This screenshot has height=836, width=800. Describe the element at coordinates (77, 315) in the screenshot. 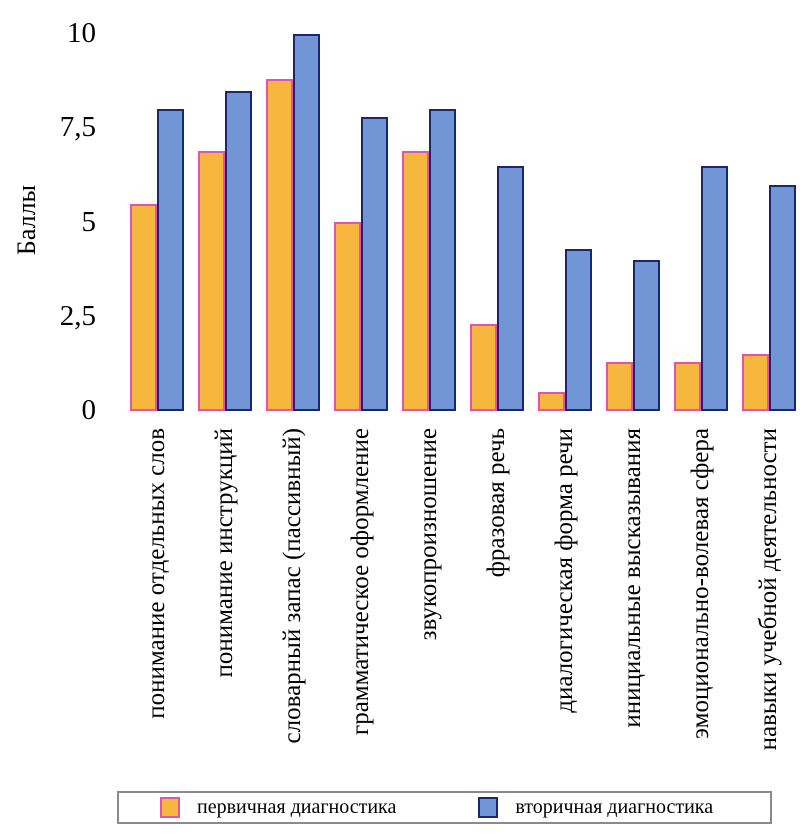

I see `y-tick-label: 2,5` at that location.